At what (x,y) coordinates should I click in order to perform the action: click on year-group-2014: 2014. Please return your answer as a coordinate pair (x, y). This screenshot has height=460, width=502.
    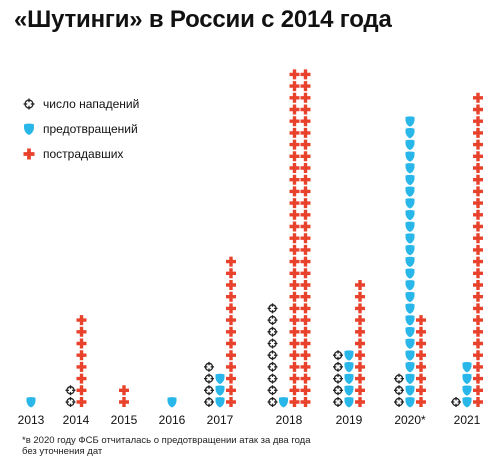
    Looking at the image, I should click on (76, 371).